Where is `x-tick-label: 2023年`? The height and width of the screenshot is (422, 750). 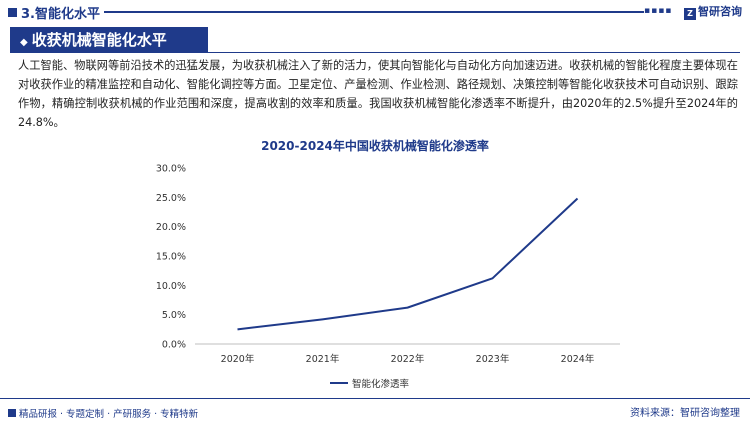 x-tick-label: 2023年 is located at coordinates (493, 359).